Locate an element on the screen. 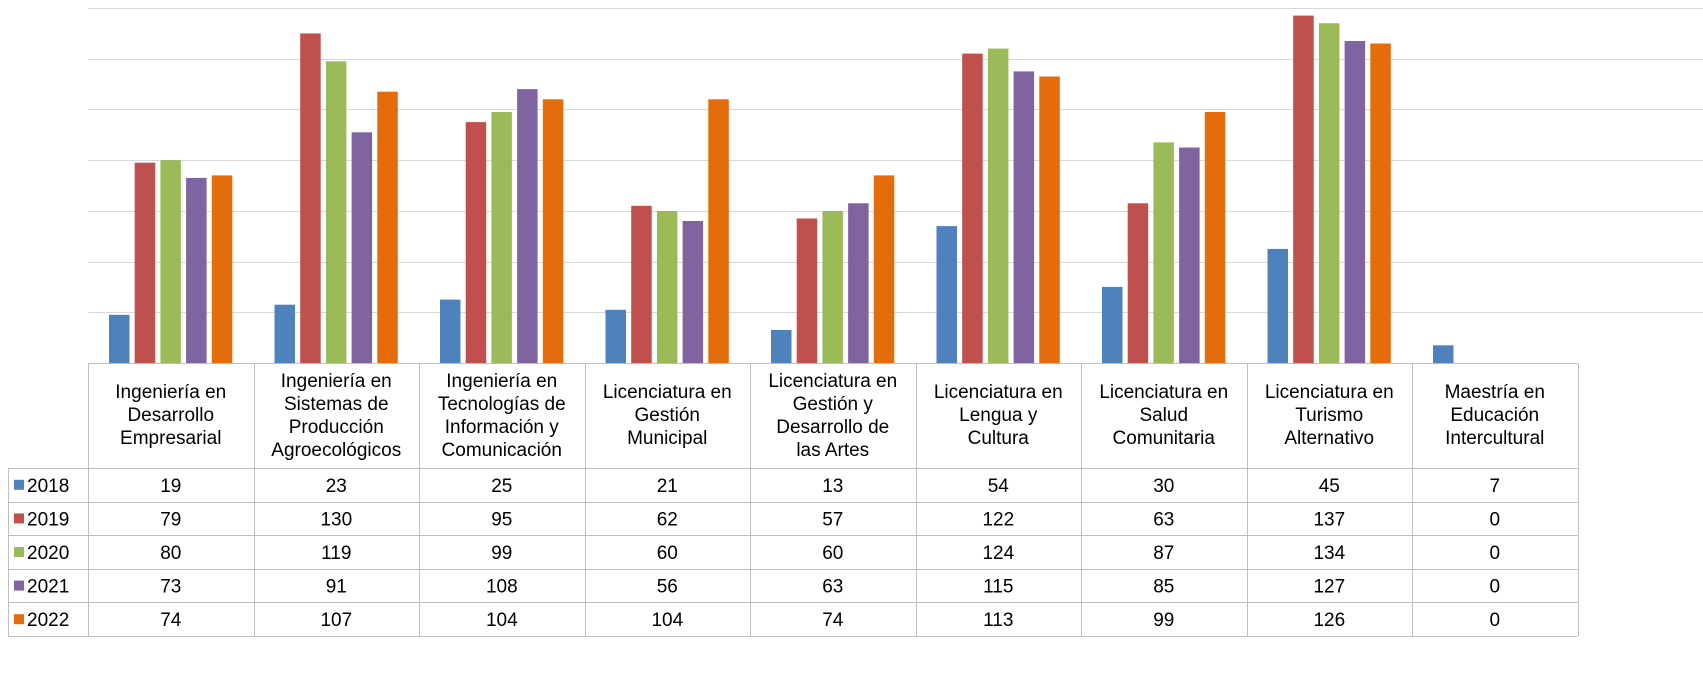 This screenshot has height=688, width=1703. category-label: Maestría en Educación Intercultural is located at coordinates (1494, 415).